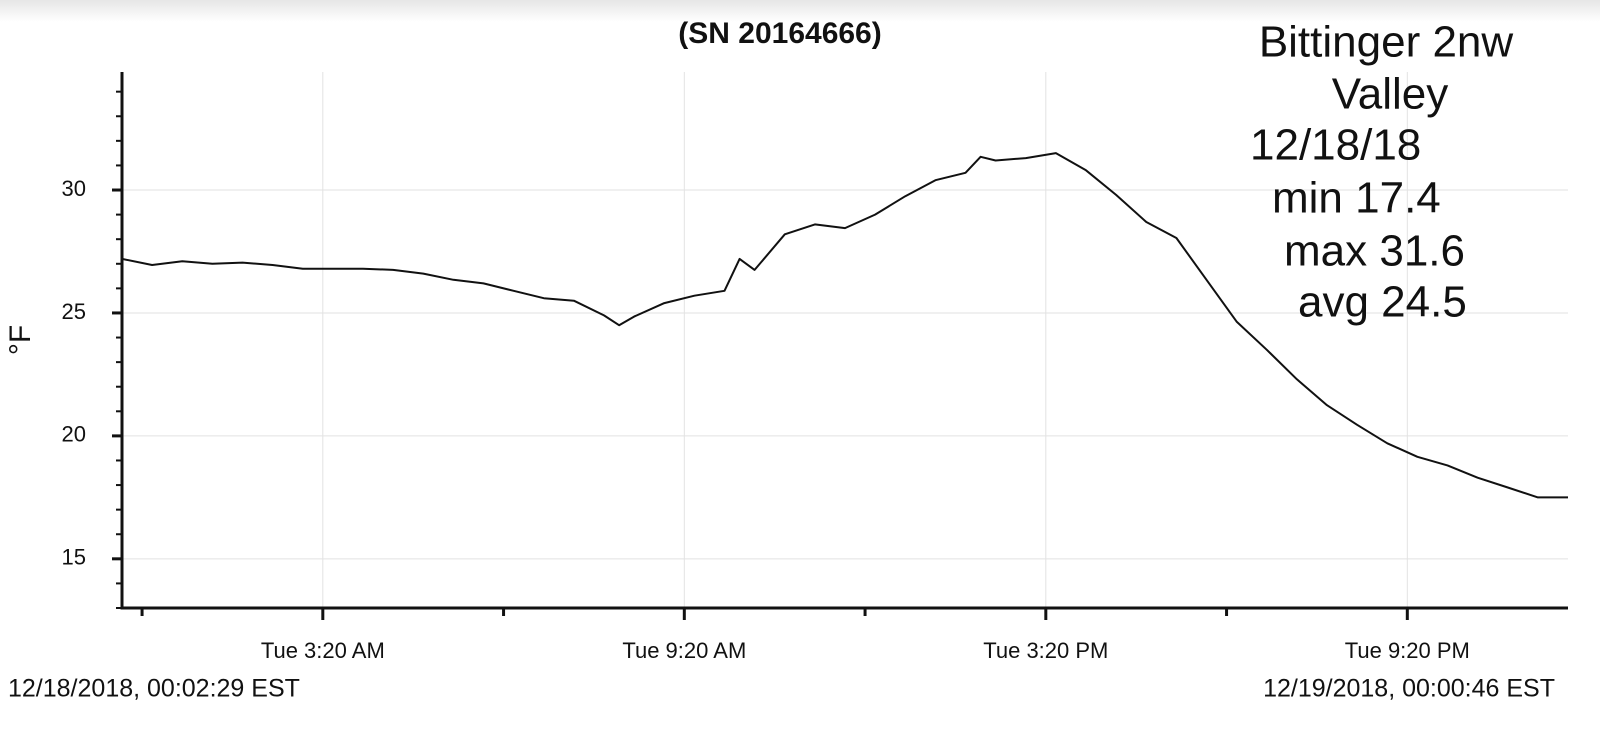 Image resolution: width=1600 pixels, height=736 pixels. What do you see at coordinates (1407, 650) in the screenshot?
I see `x-tick-label: Tue 9:20 PM` at bounding box center [1407, 650].